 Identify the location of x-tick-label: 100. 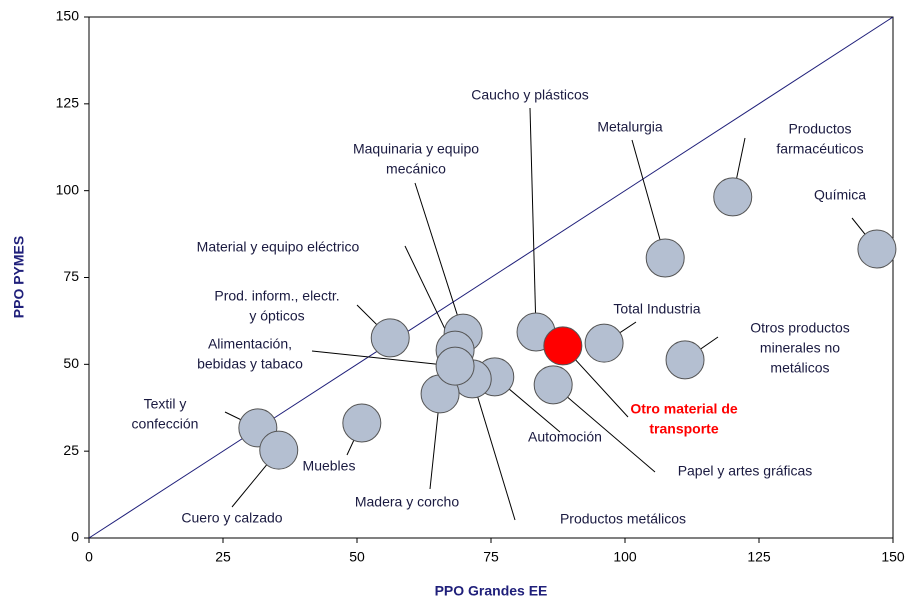
(625, 557).